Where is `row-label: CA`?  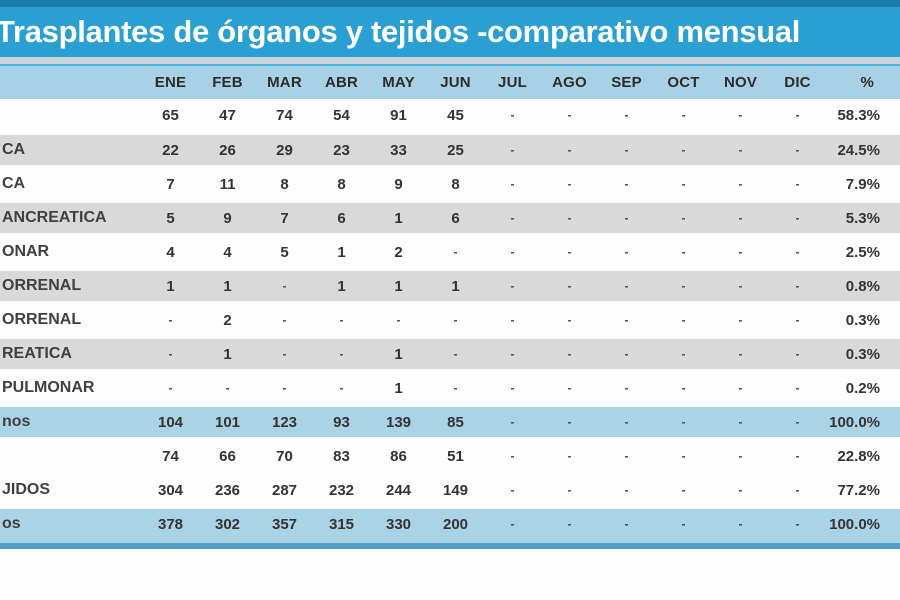
row-label: CA is located at coordinates (14, 149).